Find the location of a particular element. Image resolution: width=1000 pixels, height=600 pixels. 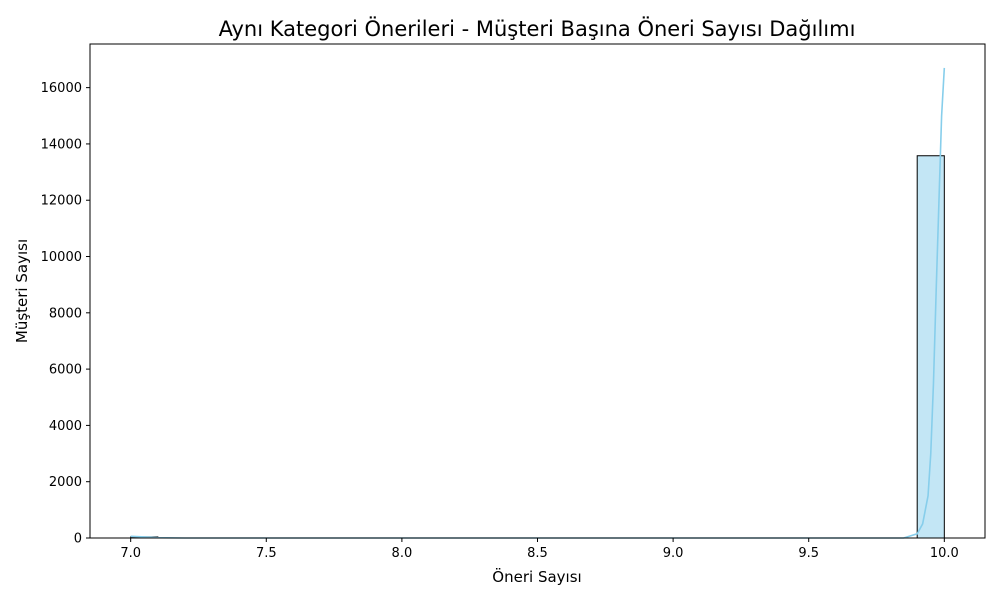

x-tick-label: 7.0 is located at coordinates (130, 553).